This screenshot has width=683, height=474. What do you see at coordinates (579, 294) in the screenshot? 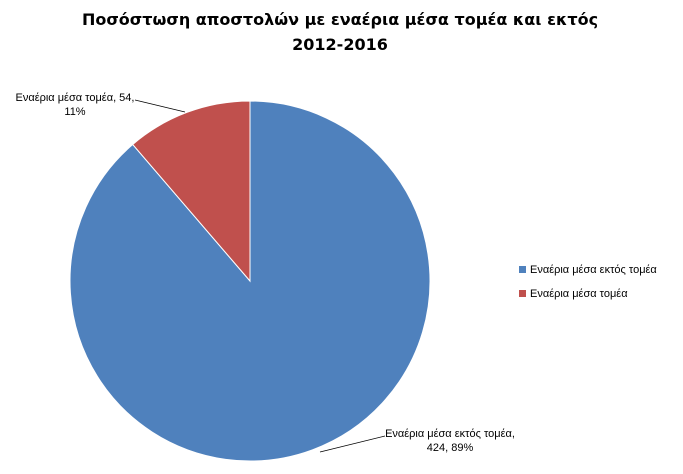
I see `legend-label: Εναέρια μέσα τομέα` at bounding box center [579, 294].